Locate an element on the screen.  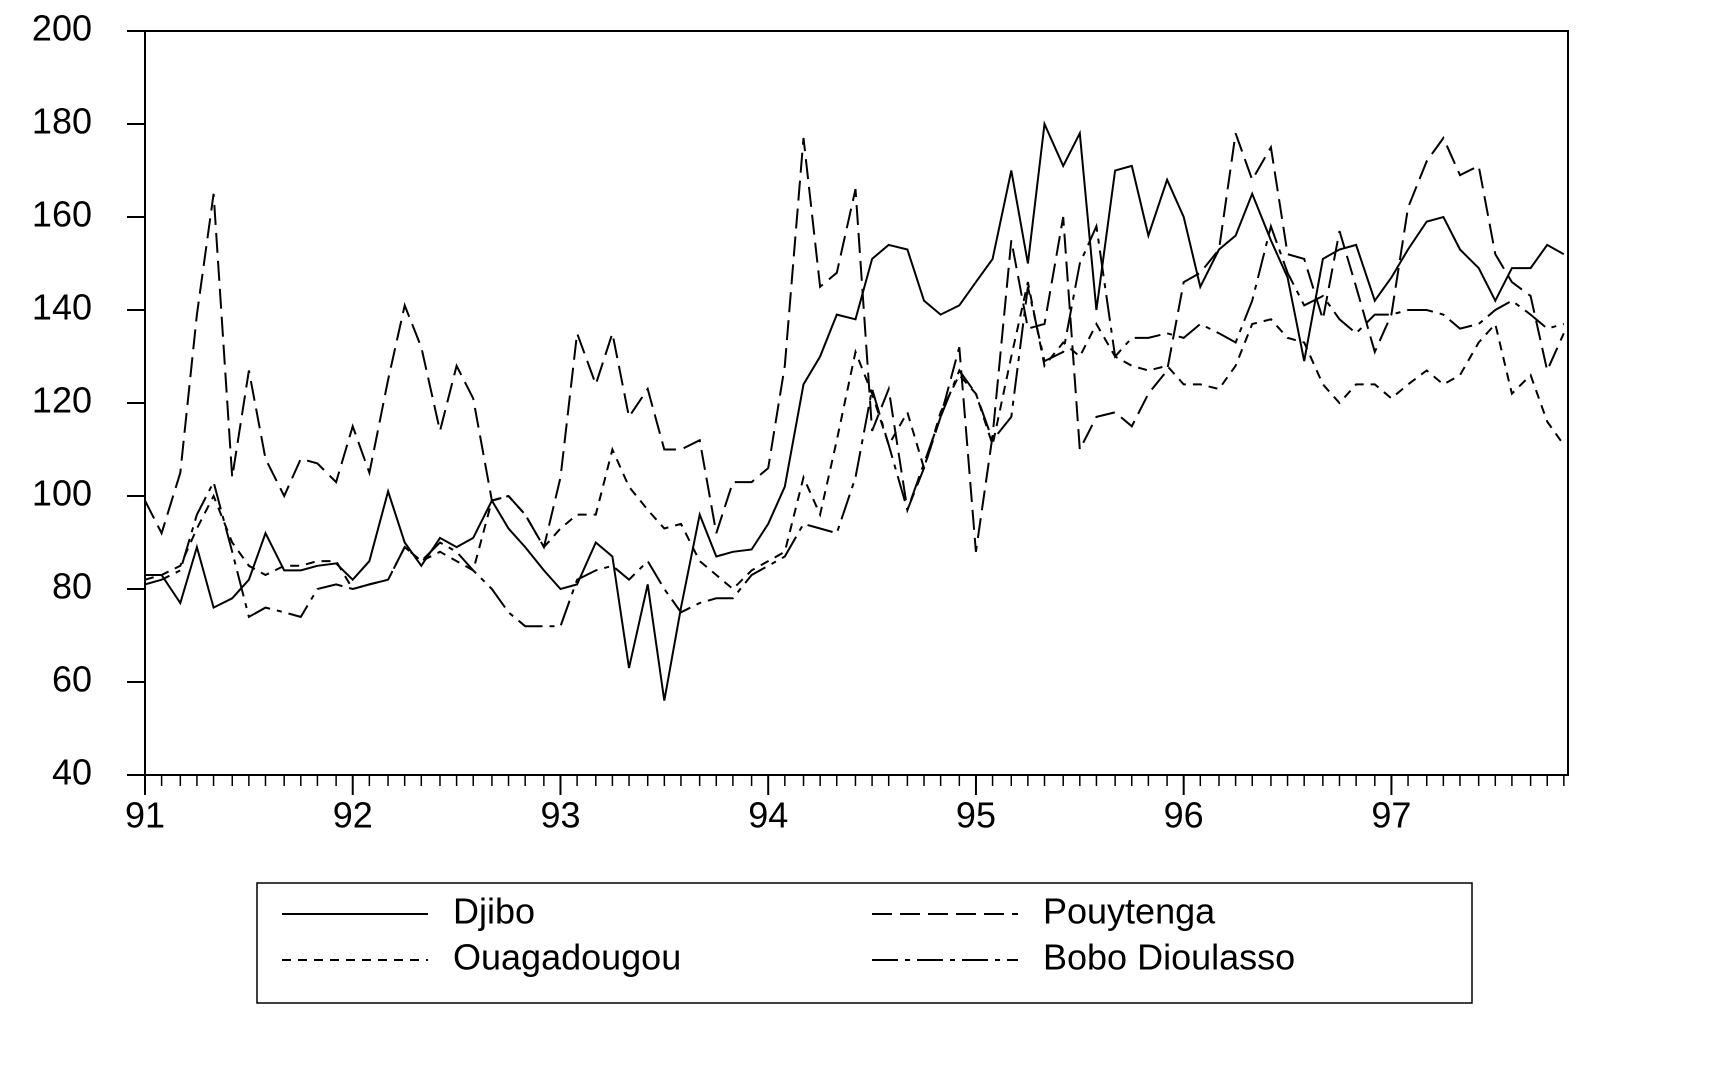
legend-label: Bobo Dioulasso is located at coordinates (1169, 957).